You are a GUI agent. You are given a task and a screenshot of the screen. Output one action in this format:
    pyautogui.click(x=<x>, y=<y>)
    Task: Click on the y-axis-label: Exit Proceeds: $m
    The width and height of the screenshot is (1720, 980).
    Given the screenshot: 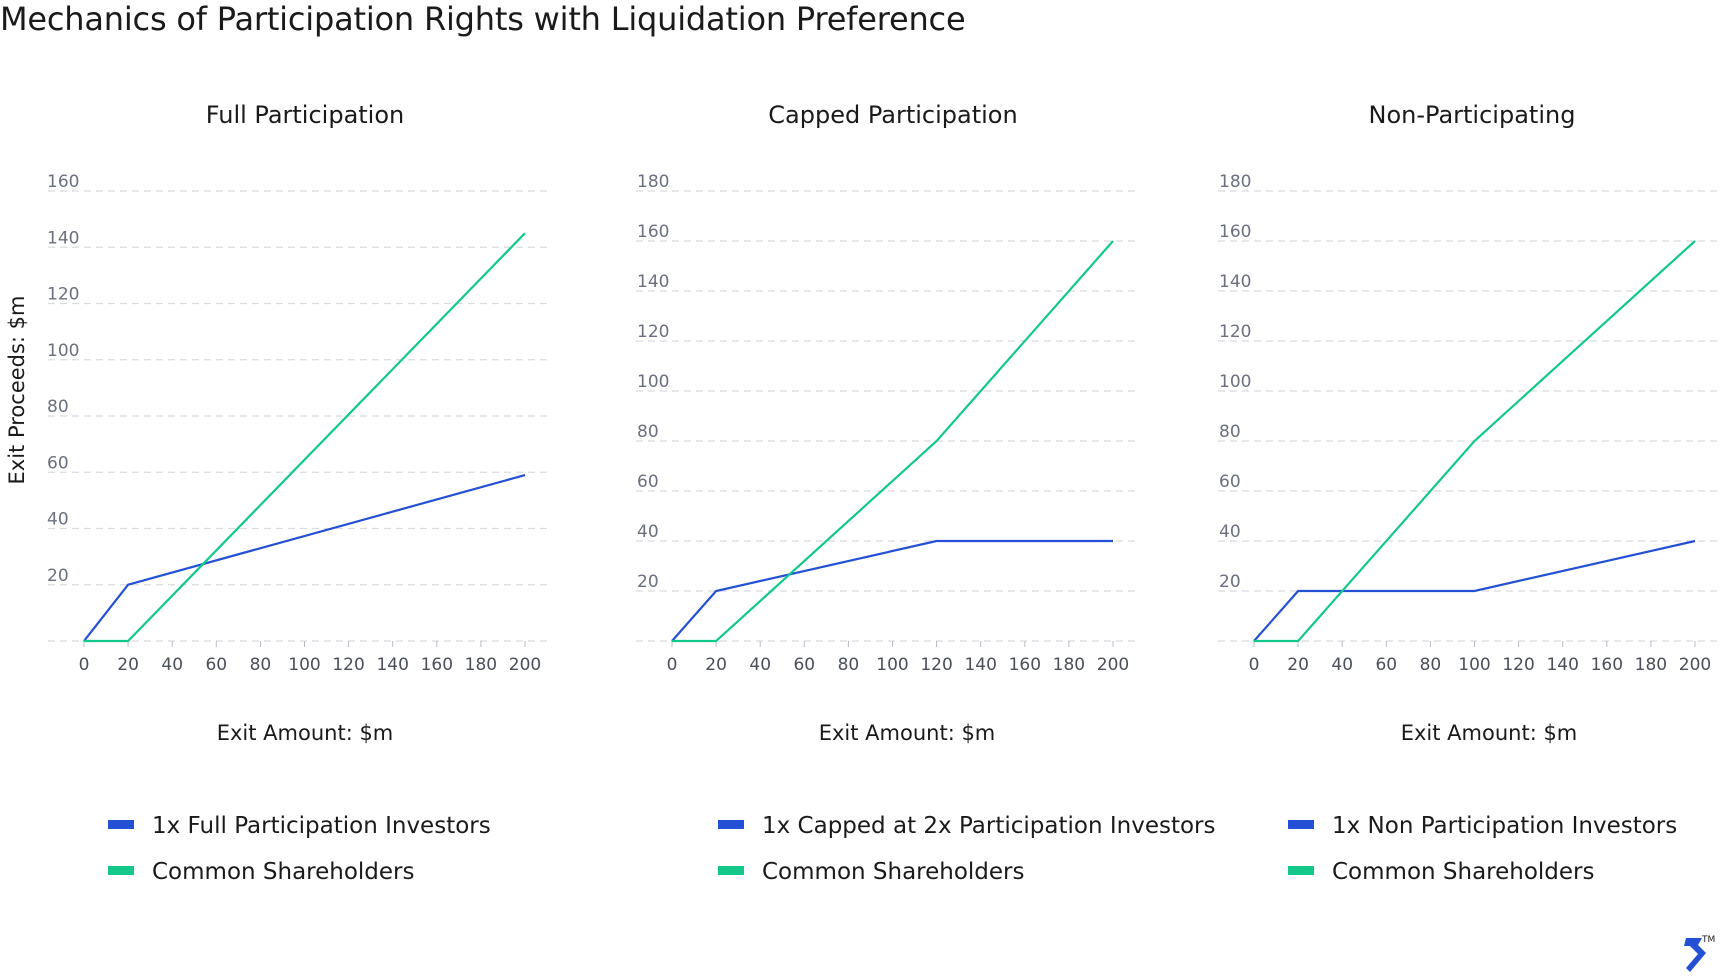 What is the action you would take?
    pyautogui.click(x=17, y=390)
    